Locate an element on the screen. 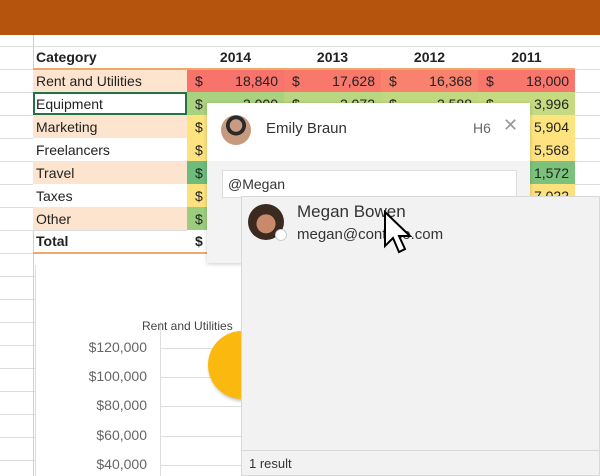 Image resolution: width=600 pixels, height=476 pixels. value-cell: 18,000 is located at coordinates (536, 80).